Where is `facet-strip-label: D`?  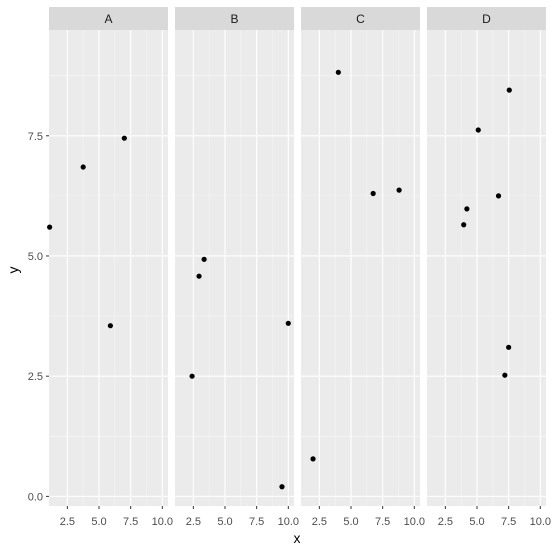
facet-strip-label: D is located at coordinates (486, 19).